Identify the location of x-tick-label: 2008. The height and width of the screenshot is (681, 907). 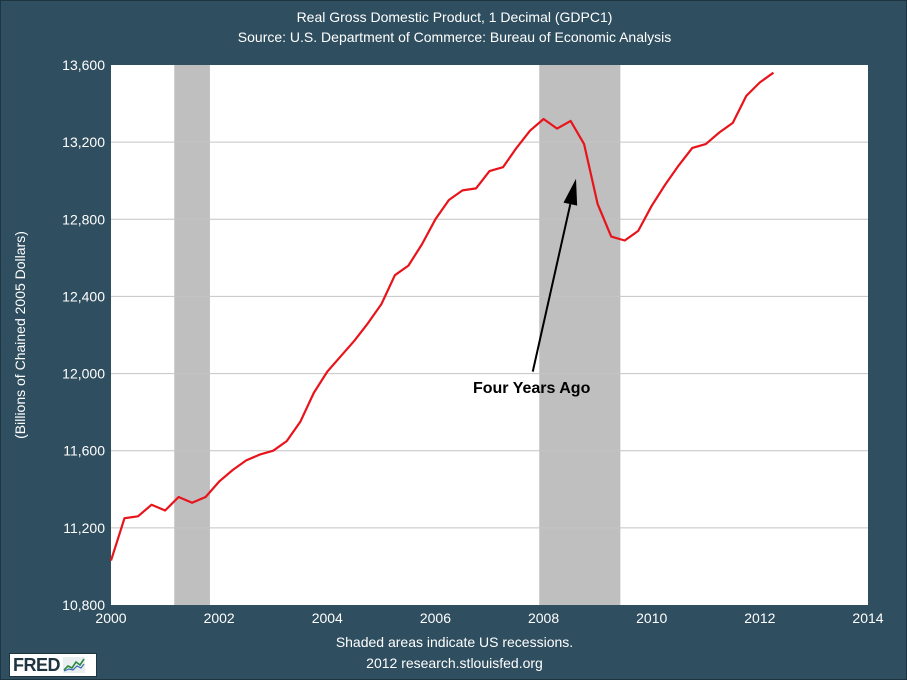
(543, 618).